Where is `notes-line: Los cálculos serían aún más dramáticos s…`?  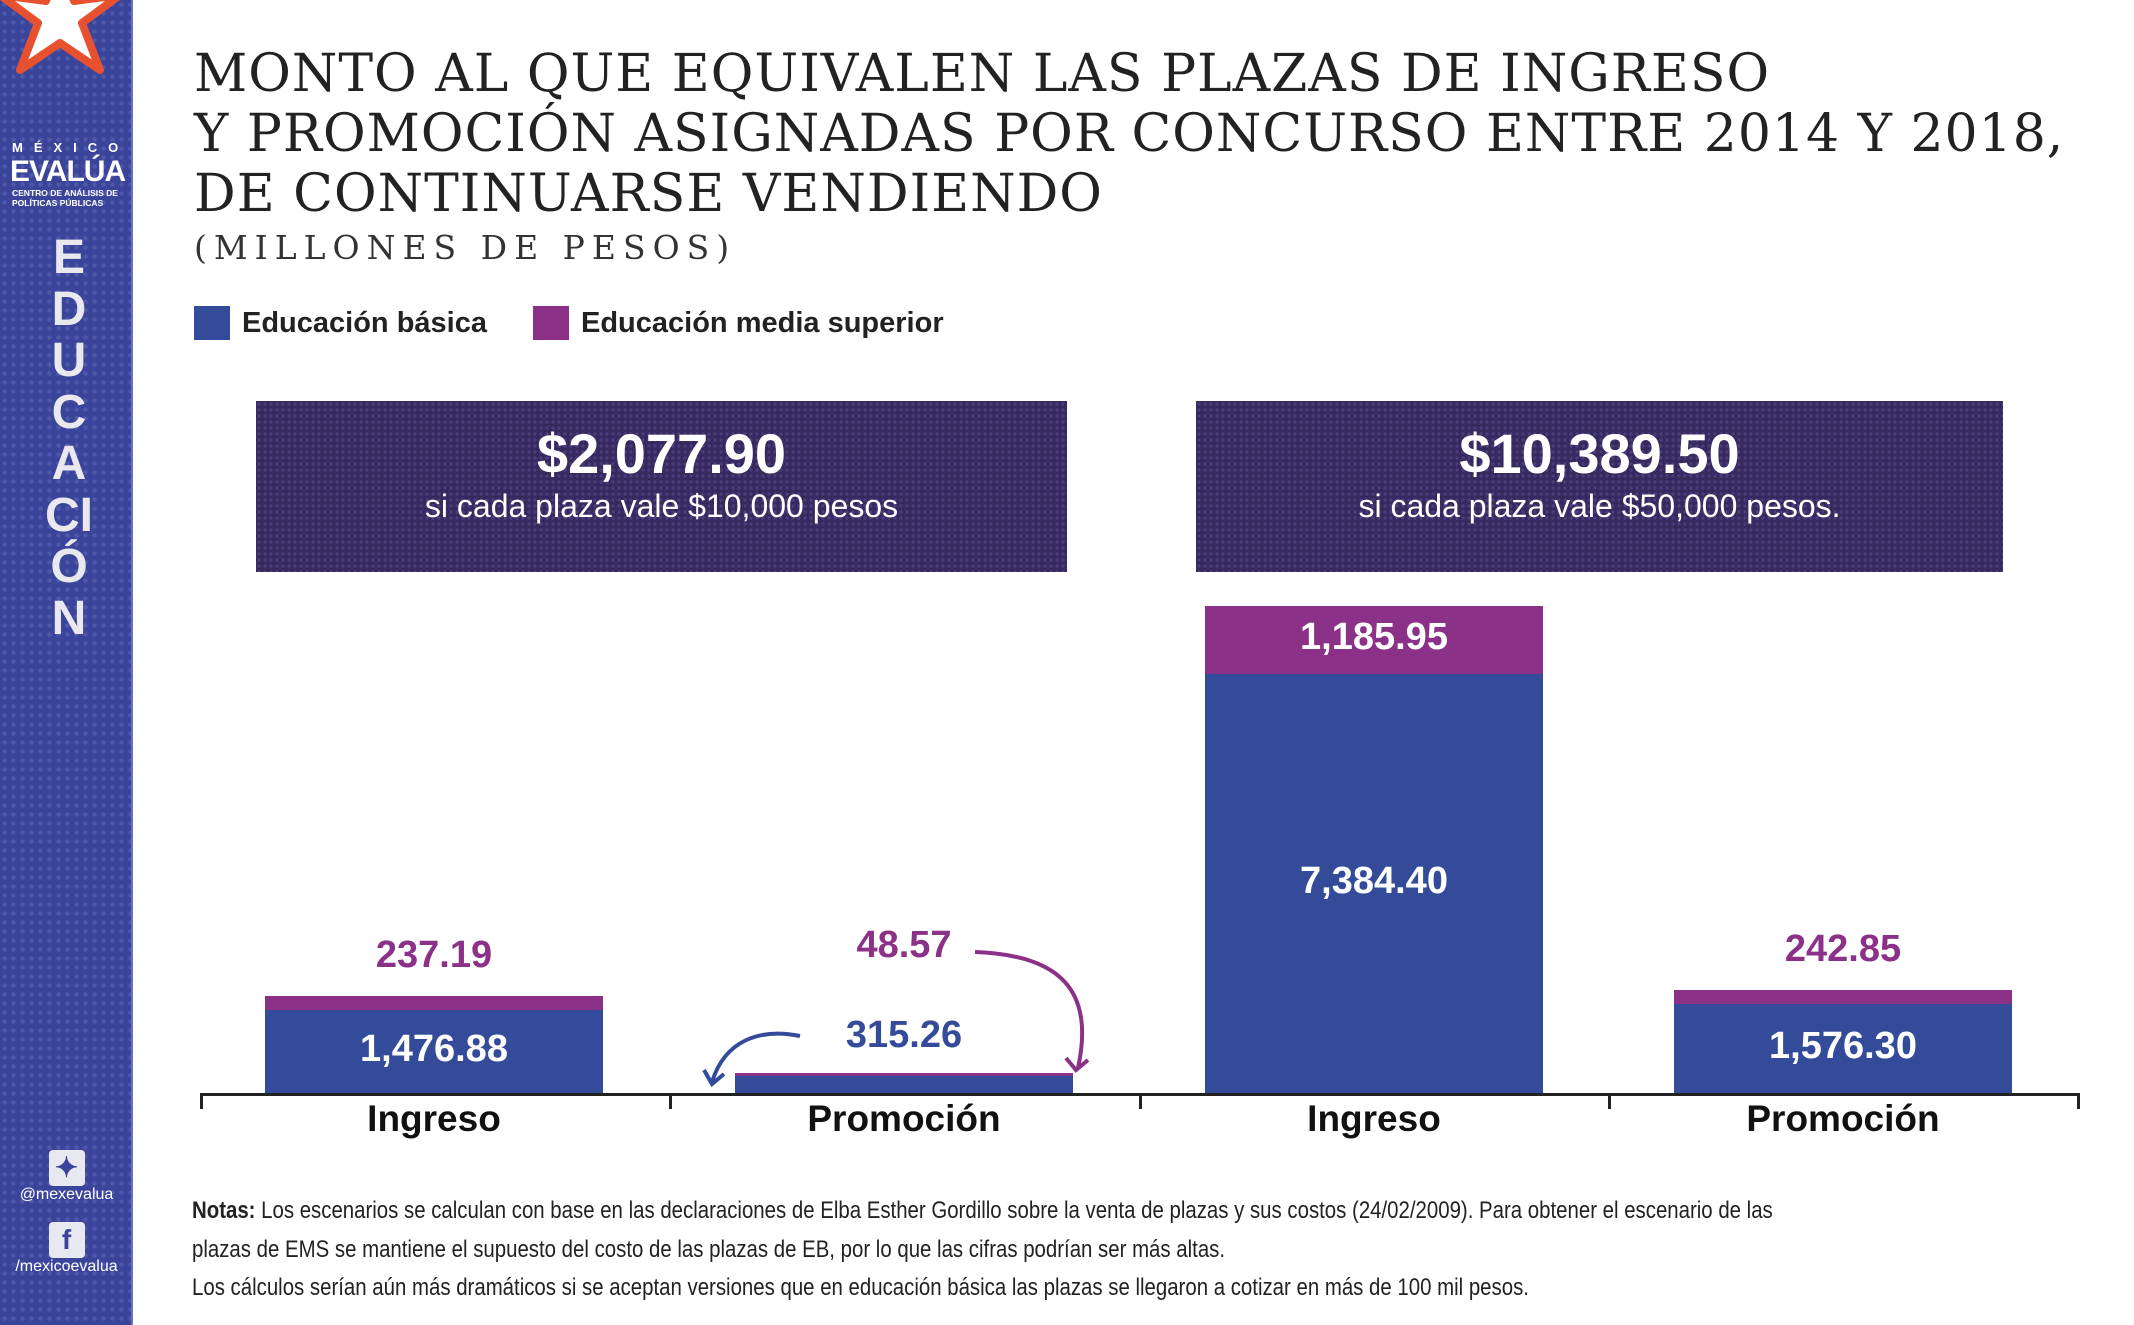 notes-line: Los cálculos serían aún más dramáticos s… is located at coordinates (860, 1287).